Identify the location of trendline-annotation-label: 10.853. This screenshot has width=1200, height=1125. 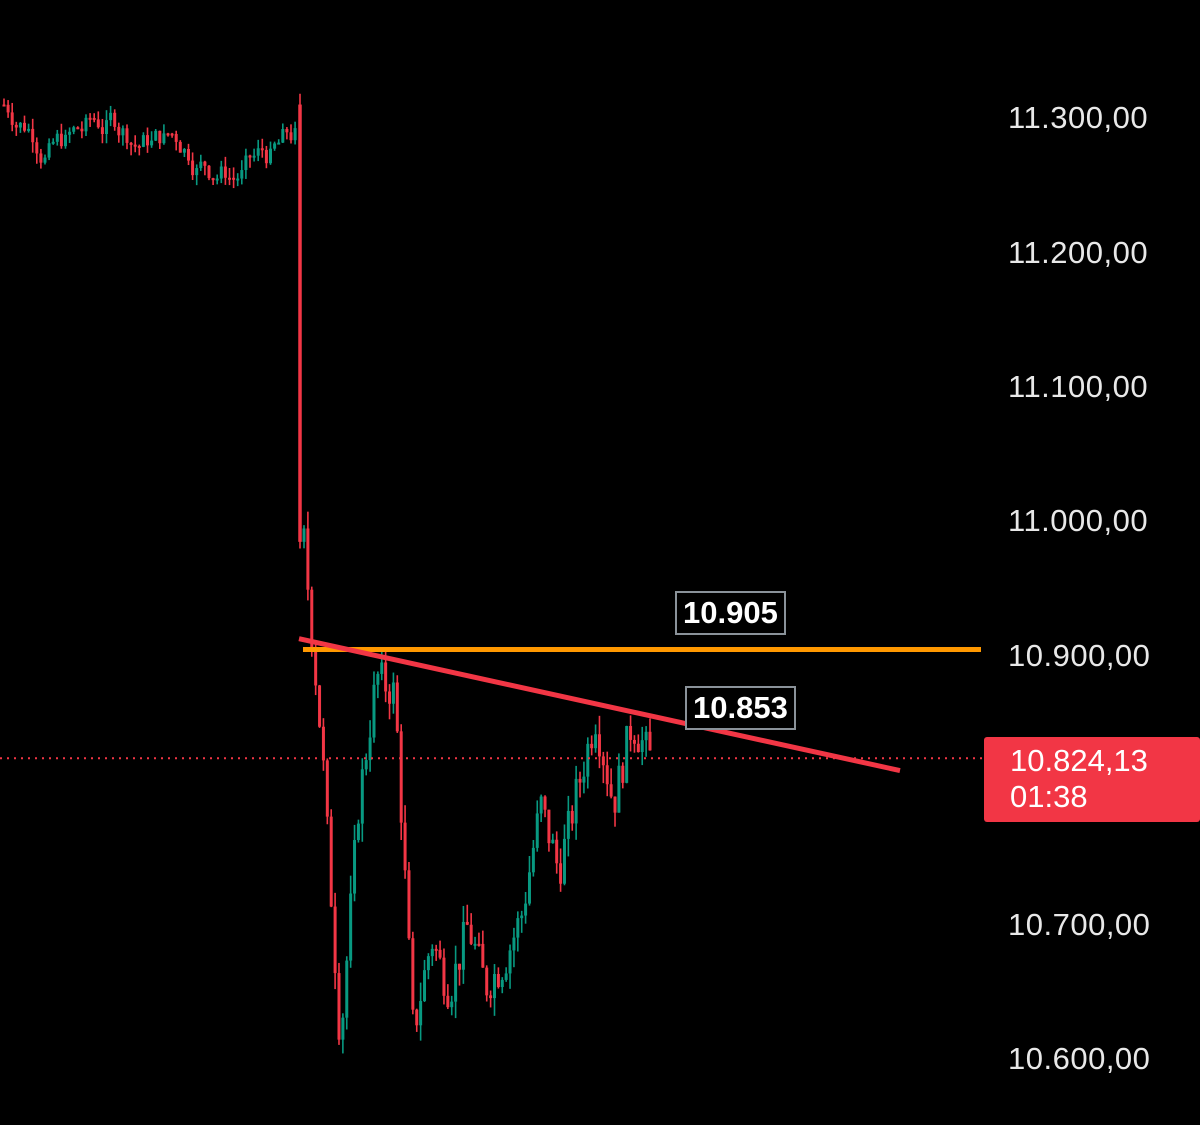
(740, 708).